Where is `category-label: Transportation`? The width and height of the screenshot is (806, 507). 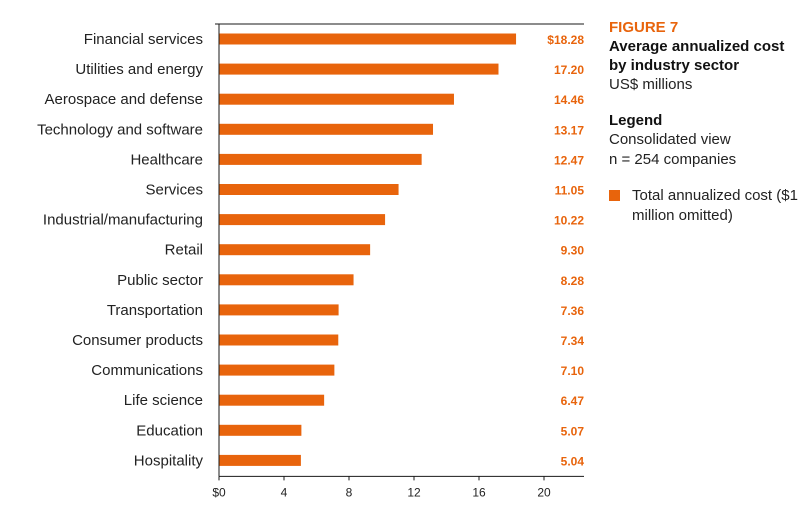
category-label: Transportation is located at coordinates (155, 310).